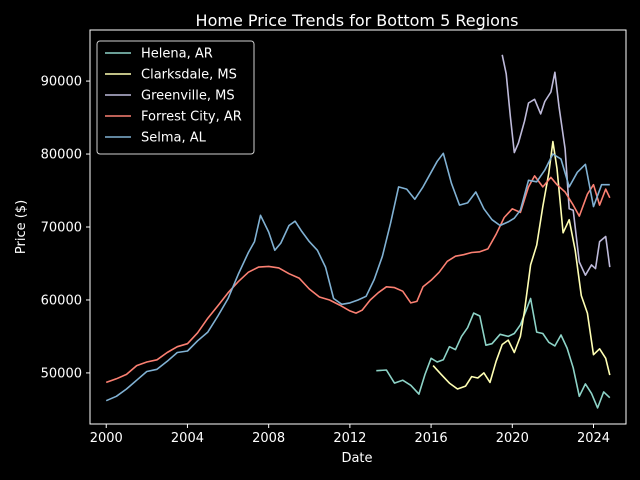 This screenshot has height=480, width=640. Describe the element at coordinates (21, 227) in the screenshot. I see `y-axis-label: Price ($)` at that location.